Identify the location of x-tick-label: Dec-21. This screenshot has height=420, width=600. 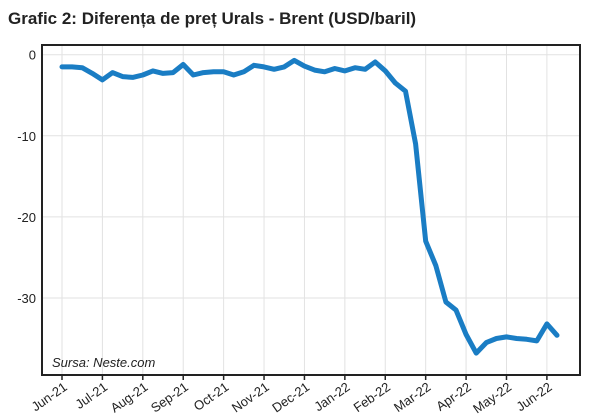
(290, 397).